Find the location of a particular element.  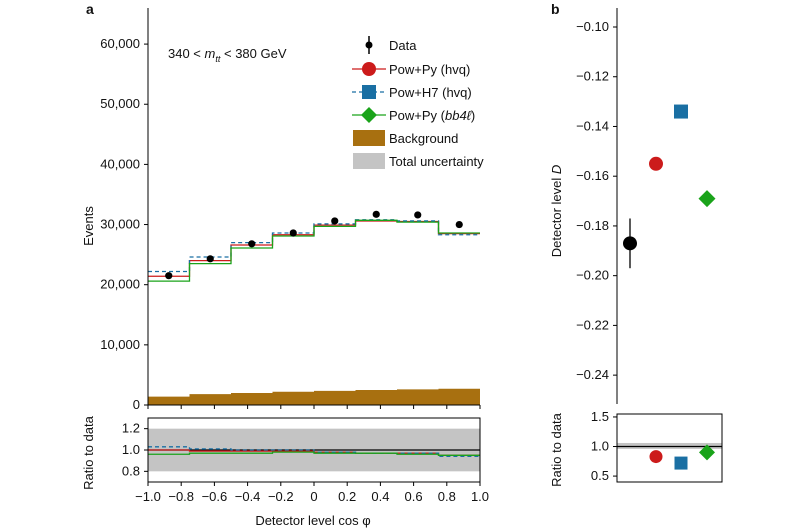

legend-pow-h7-marker is located at coordinates (369, 92).